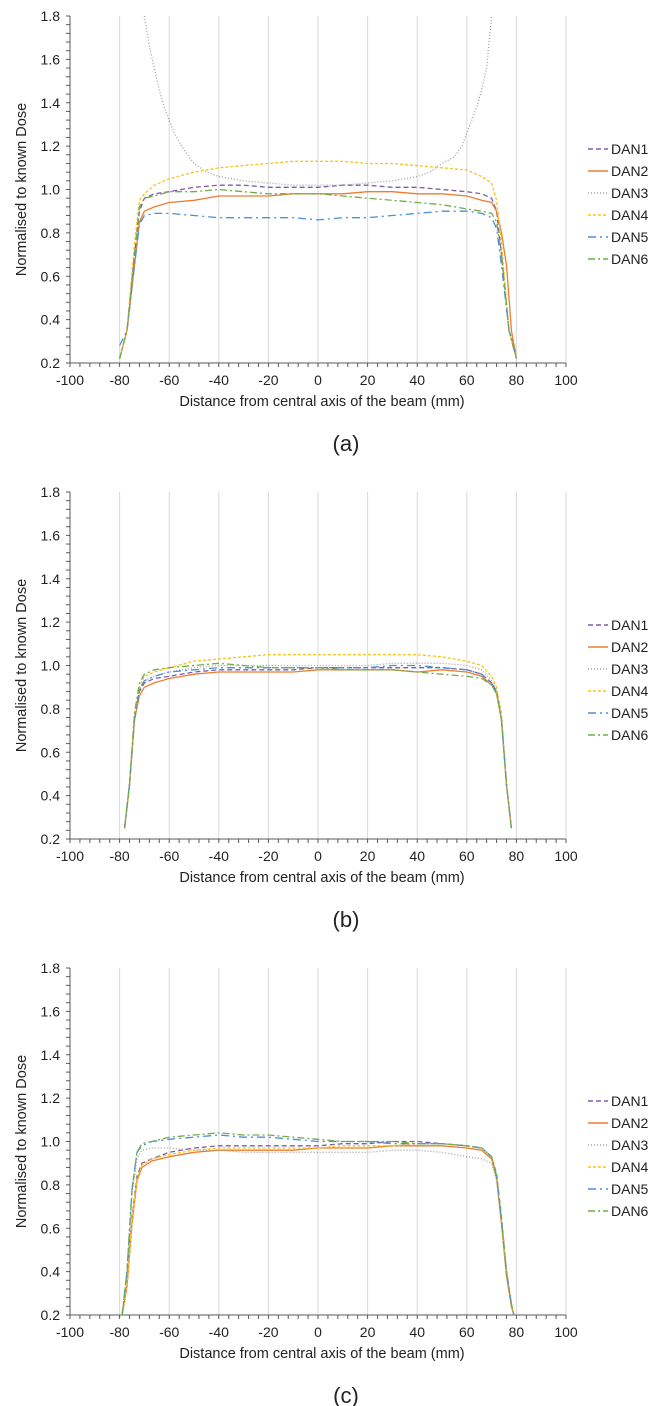 The width and height of the screenshot is (668, 1406). What do you see at coordinates (318, 284) in the screenshot?
I see `series-line-dan5` at bounding box center [318, 284].